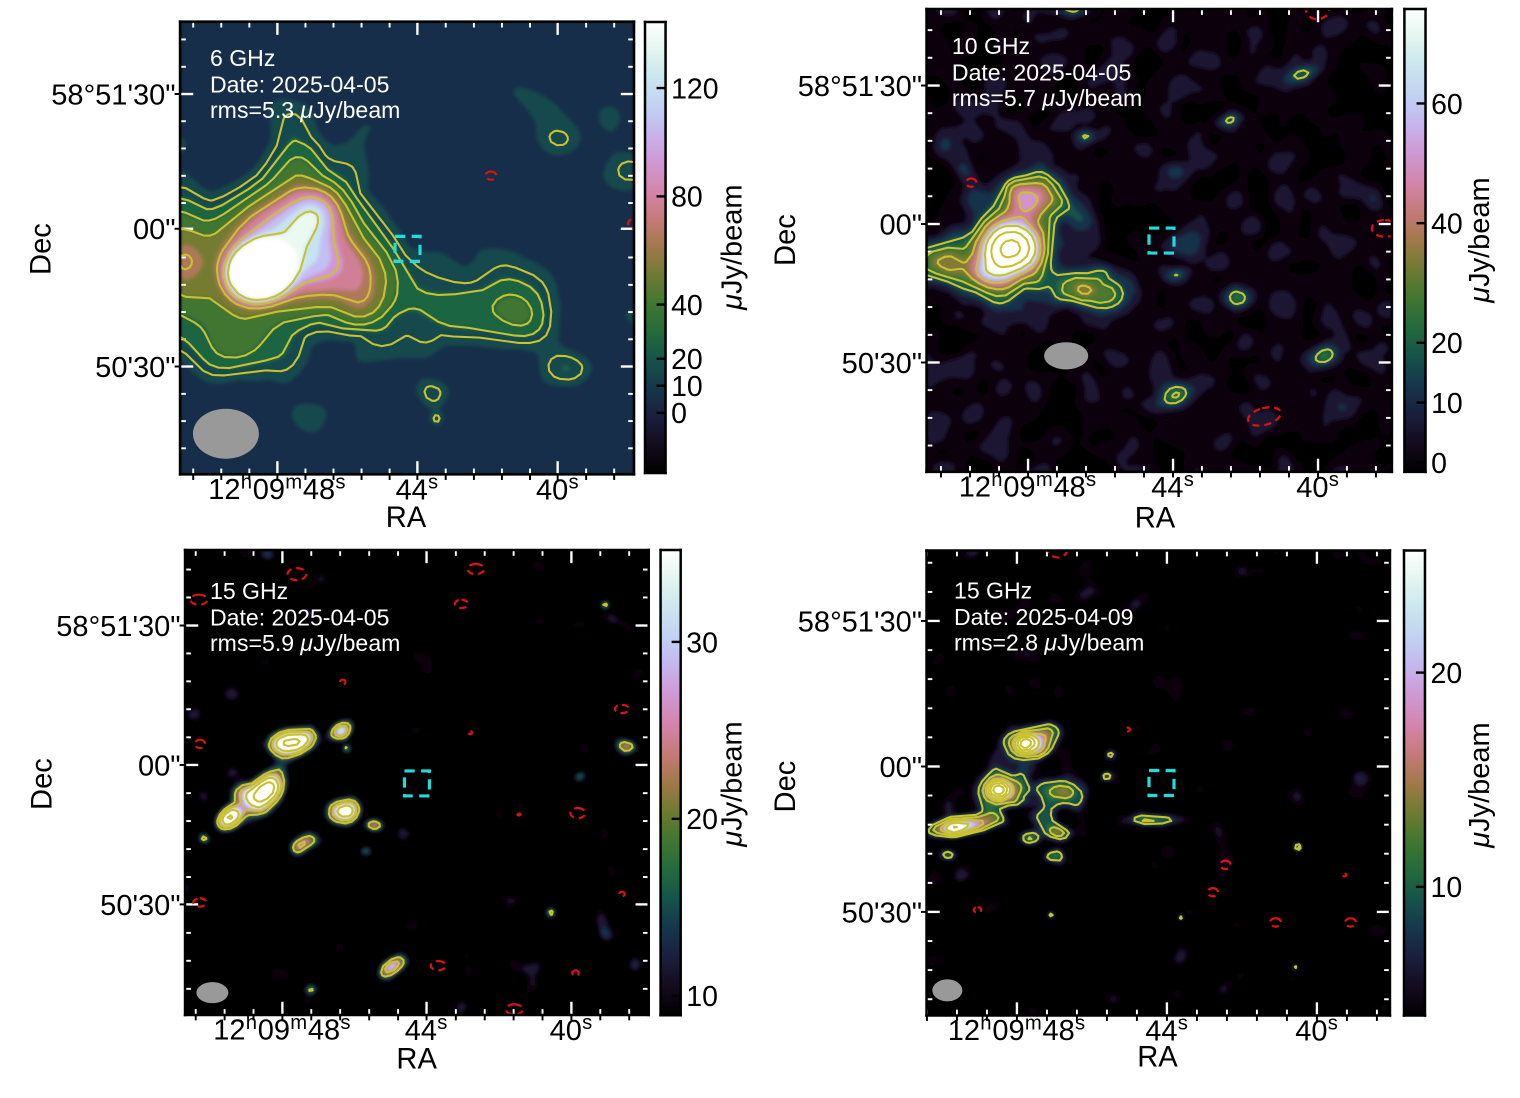  I want to click on svg-text: 30, so click(702, 643).